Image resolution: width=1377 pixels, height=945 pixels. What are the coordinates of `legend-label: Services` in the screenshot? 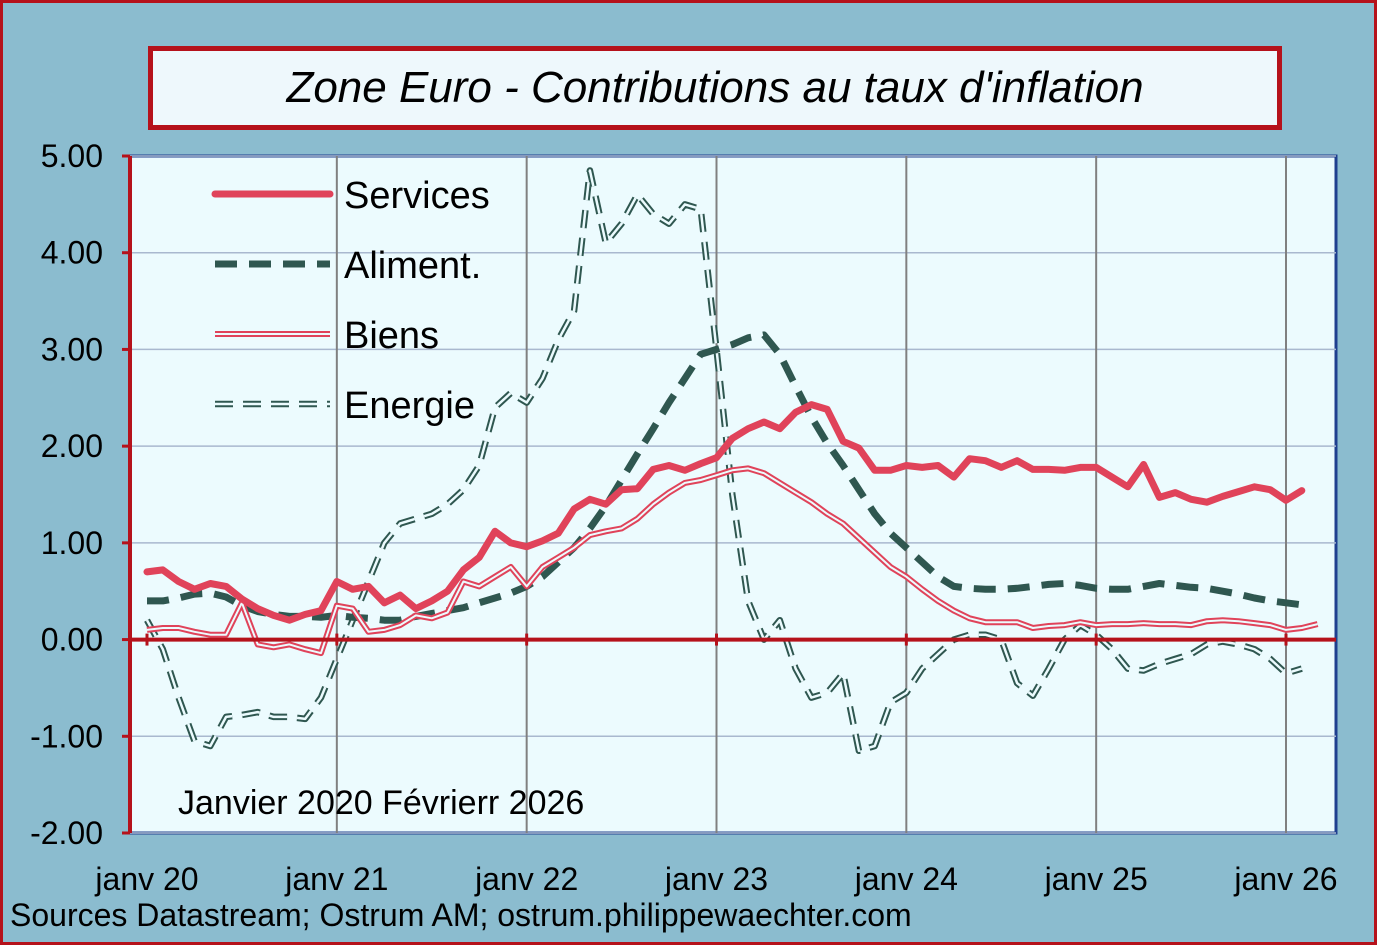 It's located at (417, 196).